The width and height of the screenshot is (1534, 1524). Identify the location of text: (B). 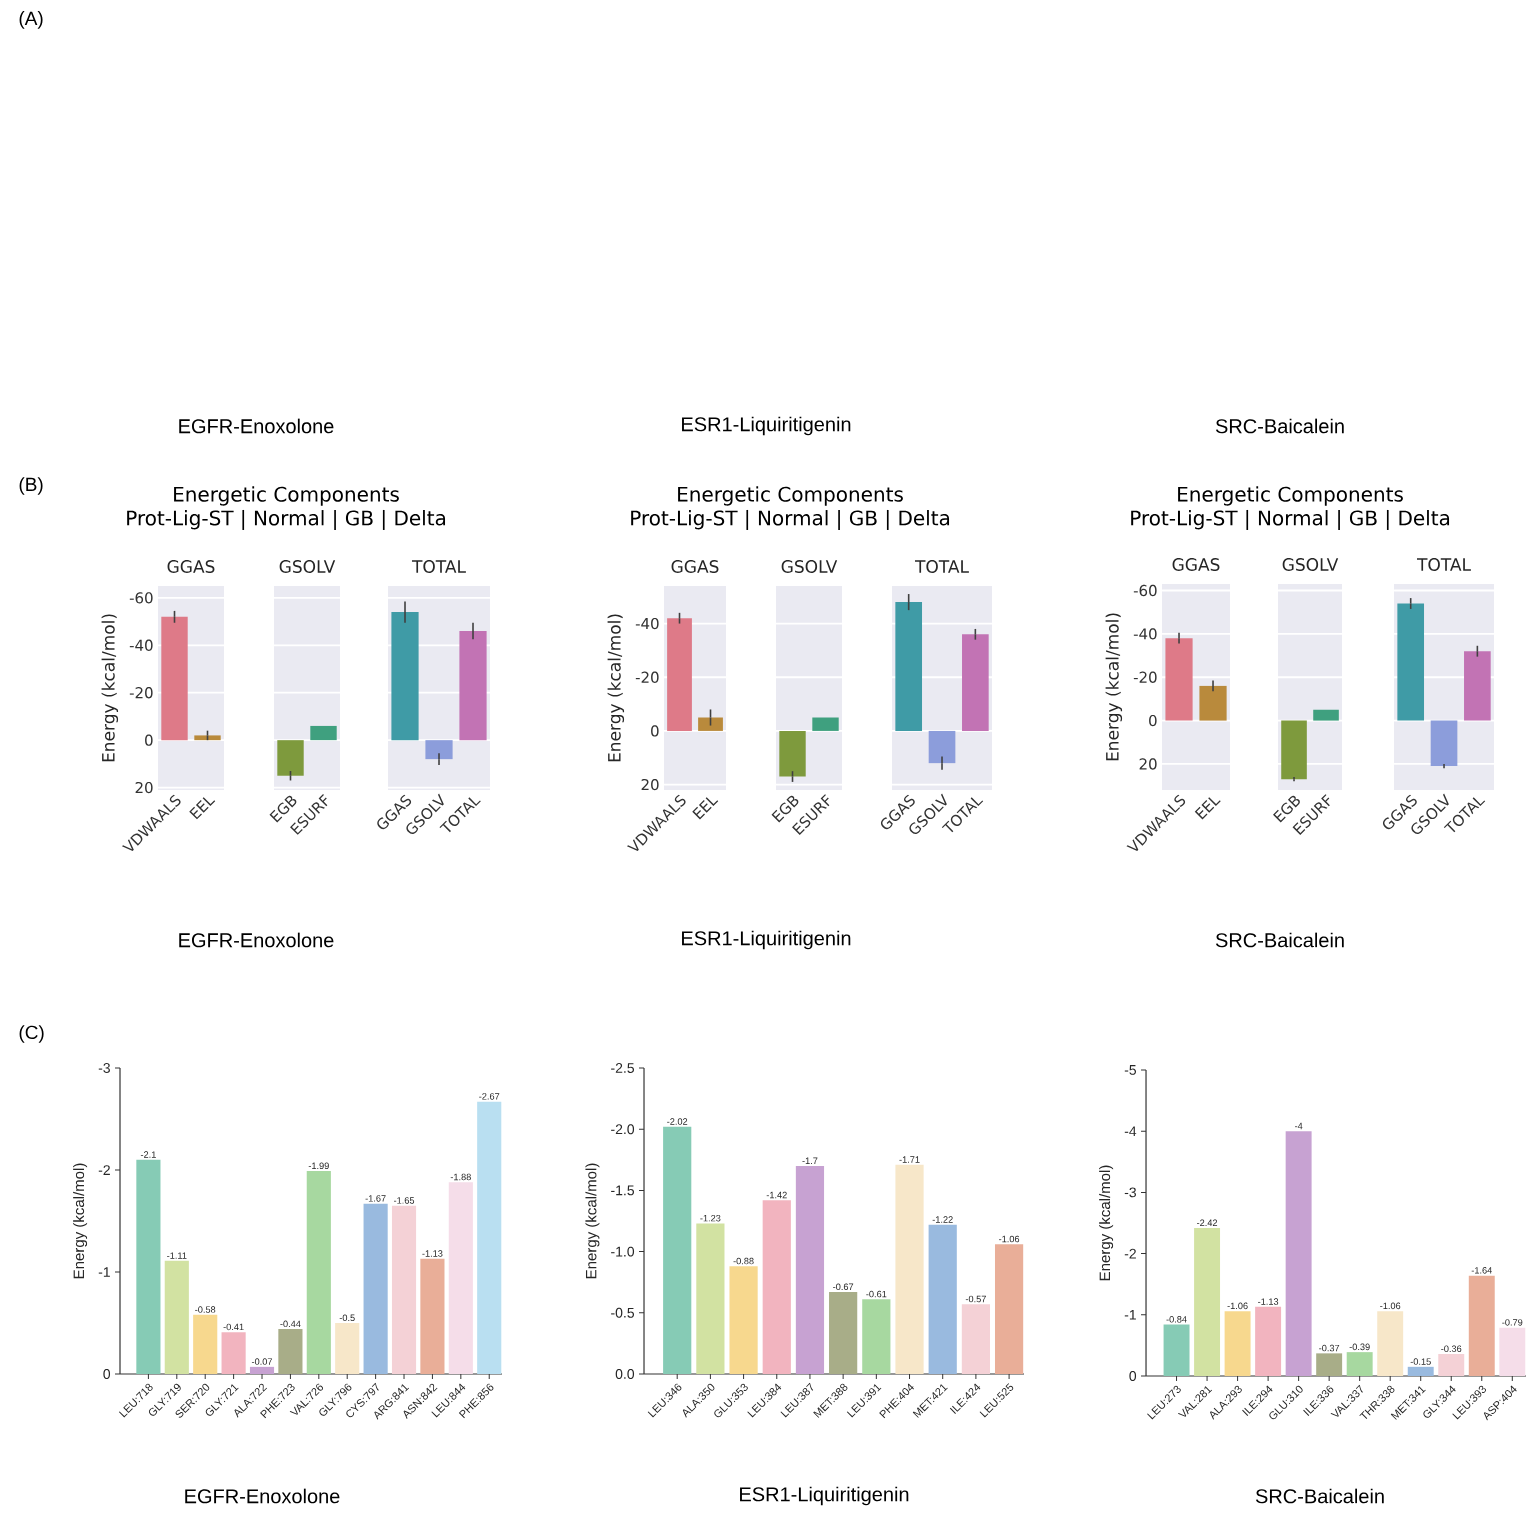
(31, 486).